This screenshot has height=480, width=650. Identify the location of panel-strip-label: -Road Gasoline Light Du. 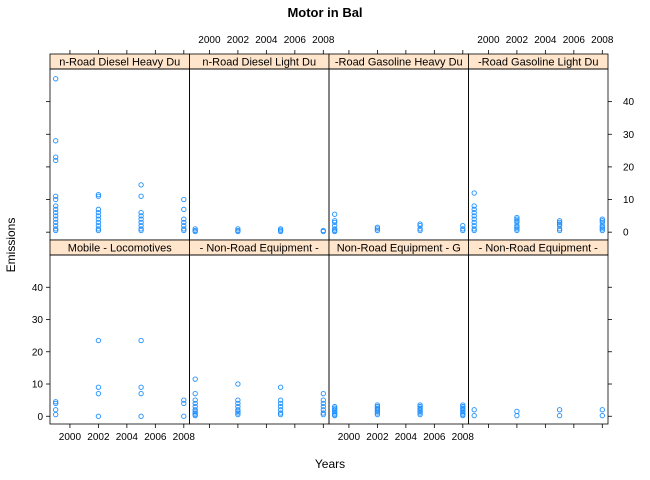
(538, 63).